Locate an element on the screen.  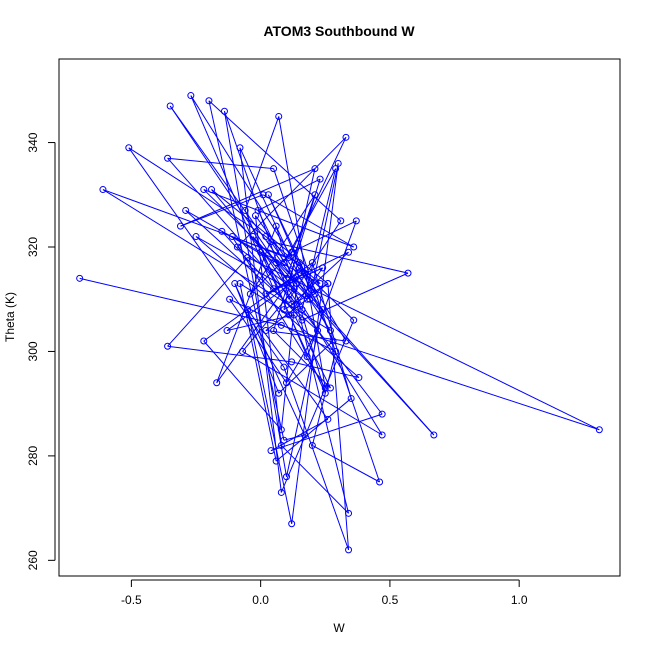
y-axis: 260 280 300 320 340 is located at coordinates (41, 351).